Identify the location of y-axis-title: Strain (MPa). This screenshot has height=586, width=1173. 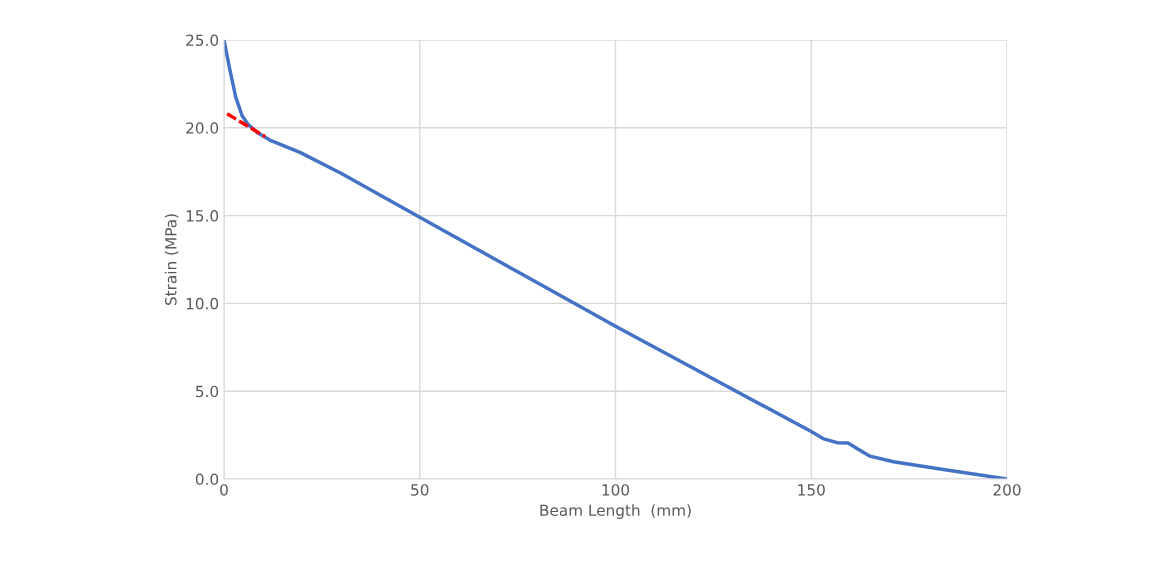
(171, 260).